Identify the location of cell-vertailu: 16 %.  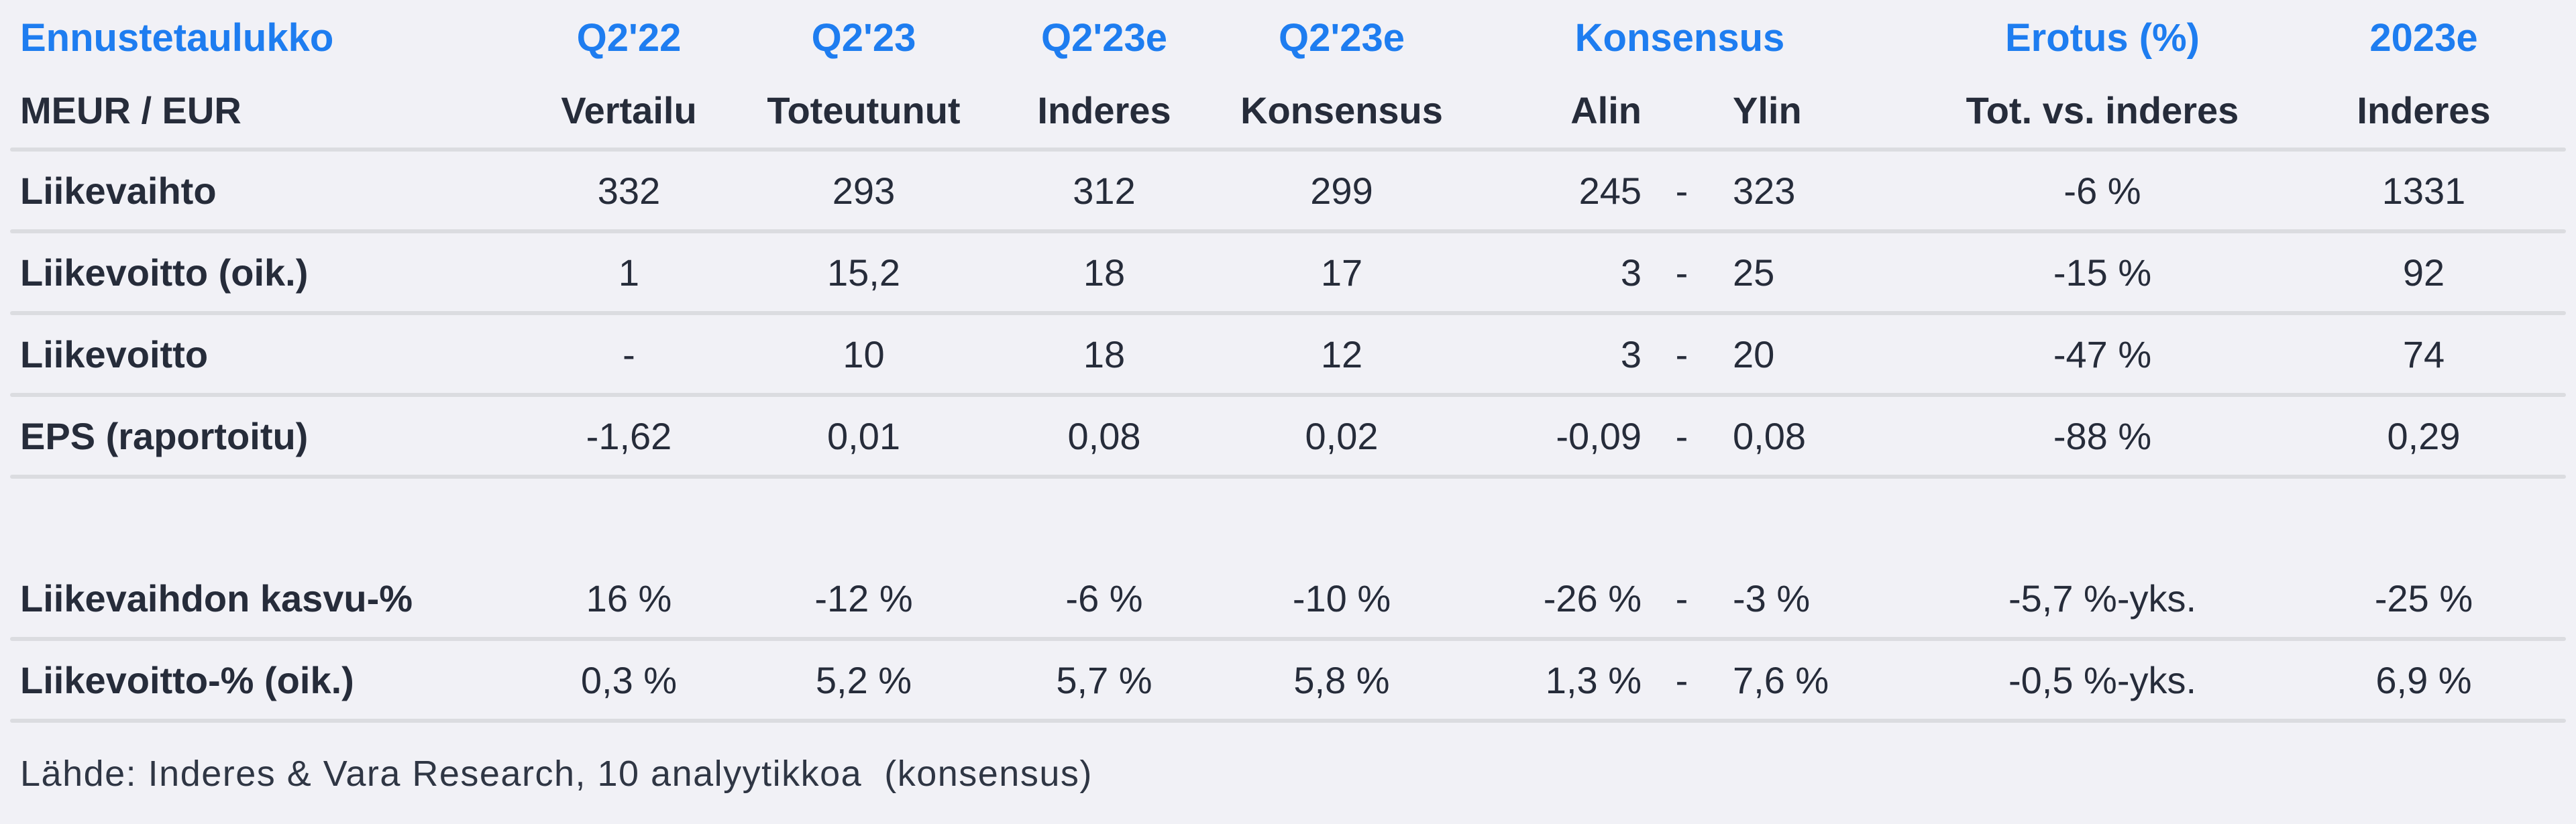
(629, 598).